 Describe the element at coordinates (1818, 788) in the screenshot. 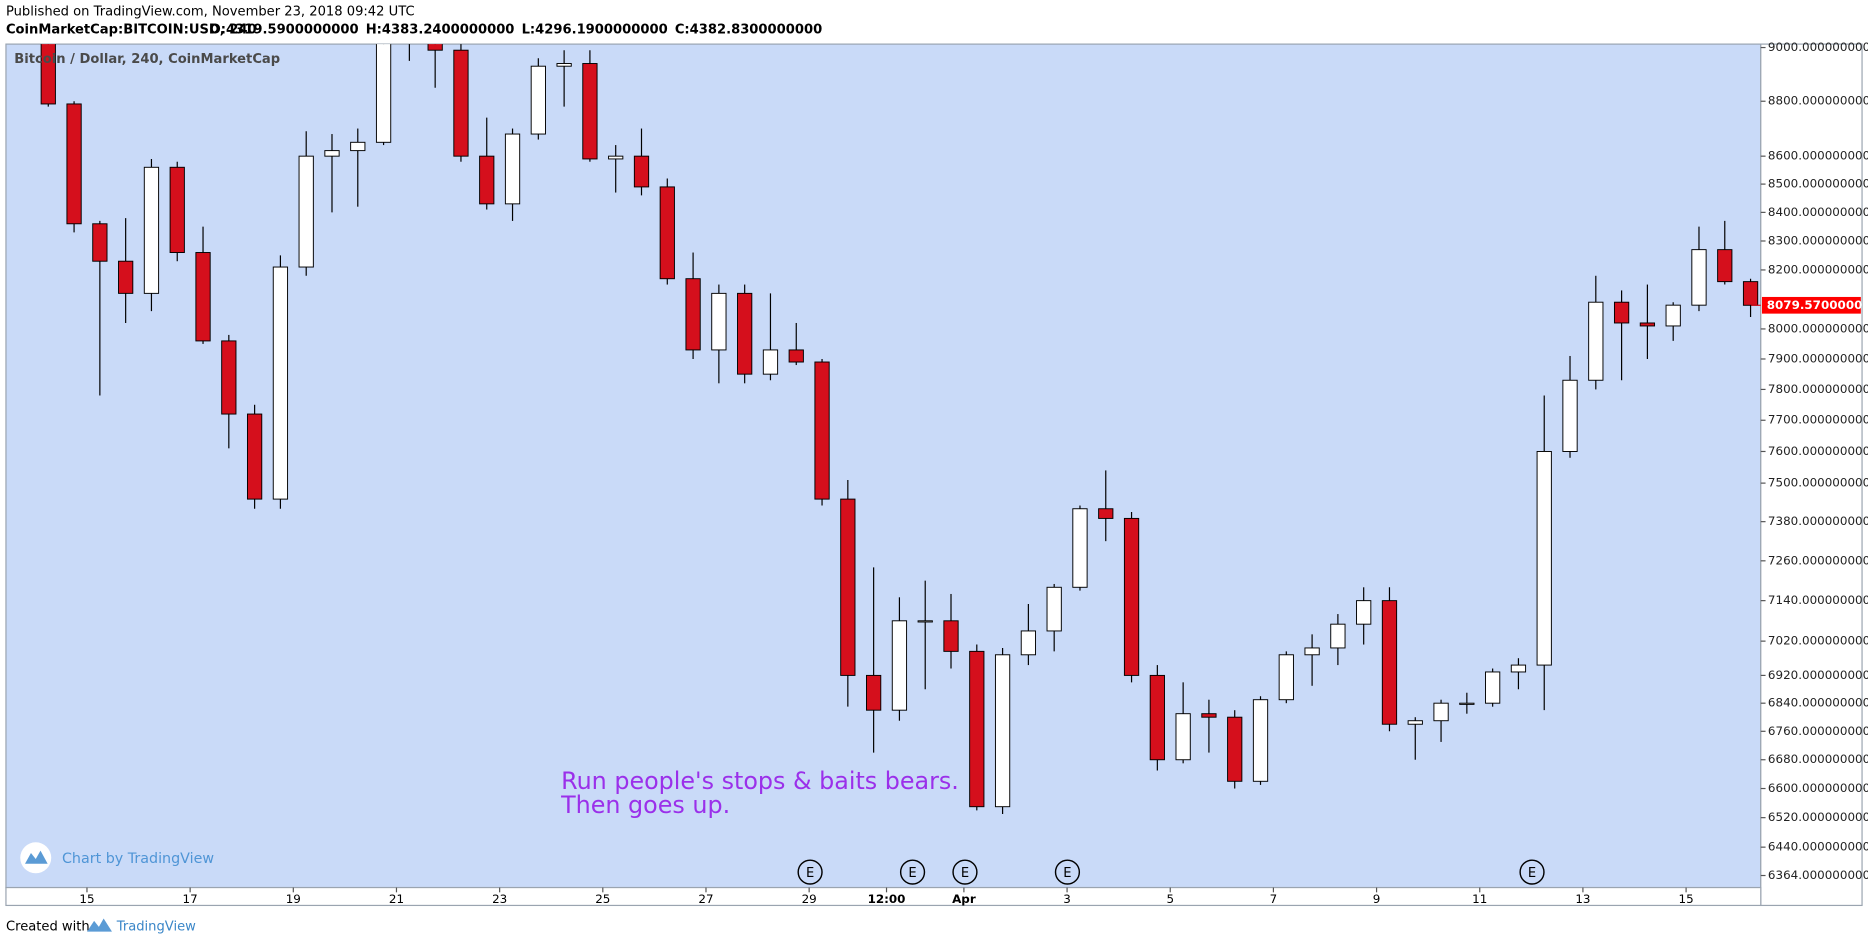

I see `y-tick-label: 6600.0000000000` at that location.